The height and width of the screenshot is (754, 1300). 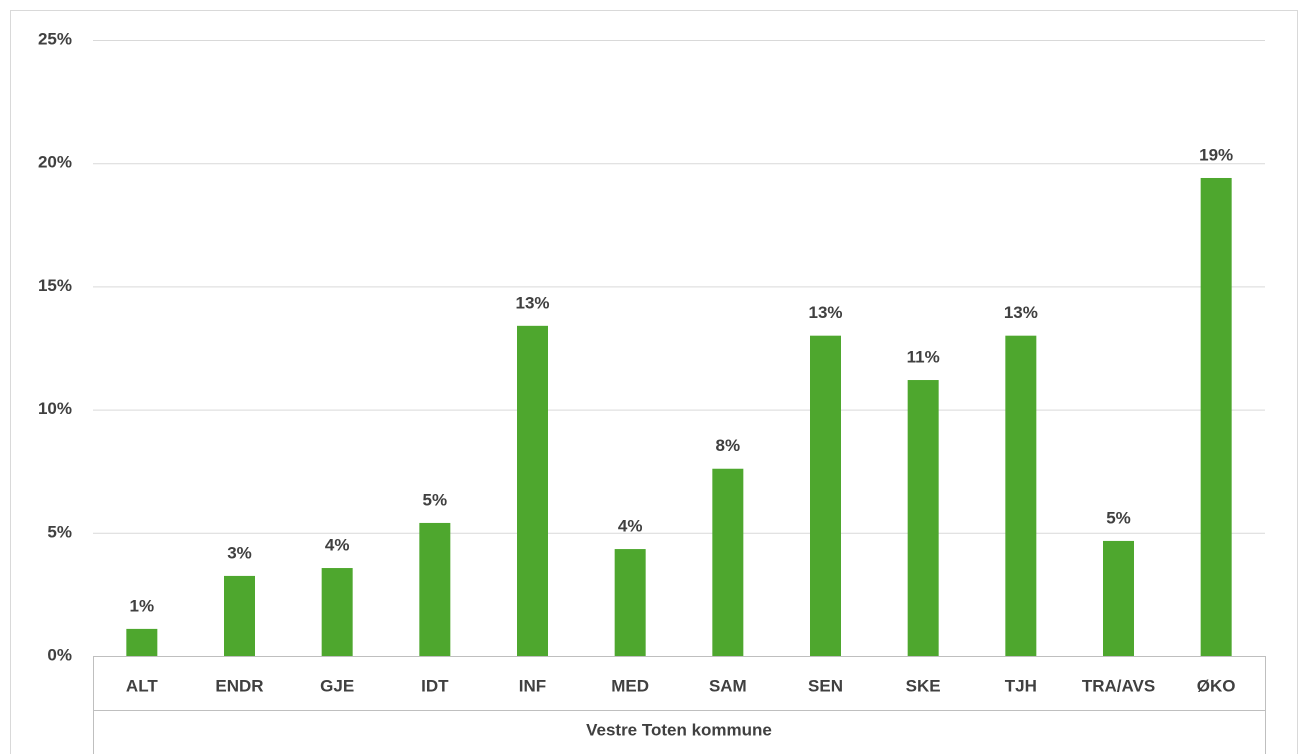 What do you see at coordinates (435, 685) in the screenshot?
I see `x-tick-label: IDT` at bounding box center [435, 685].